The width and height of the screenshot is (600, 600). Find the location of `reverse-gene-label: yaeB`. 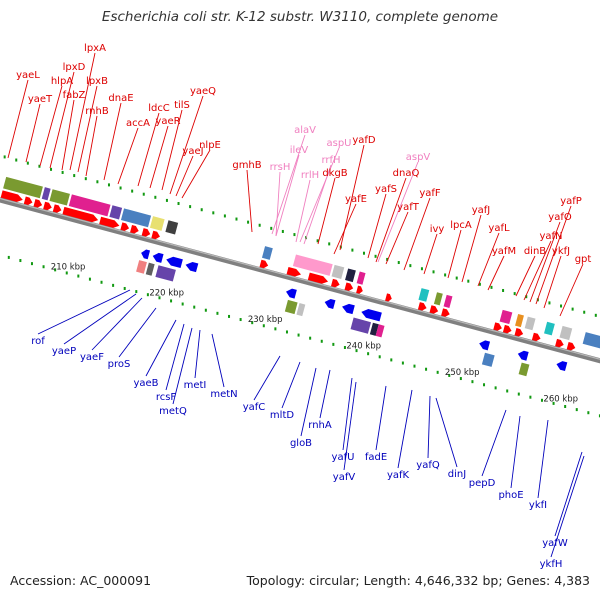

reverse-gene-label: yaeB is located at coordinates (145, 383).